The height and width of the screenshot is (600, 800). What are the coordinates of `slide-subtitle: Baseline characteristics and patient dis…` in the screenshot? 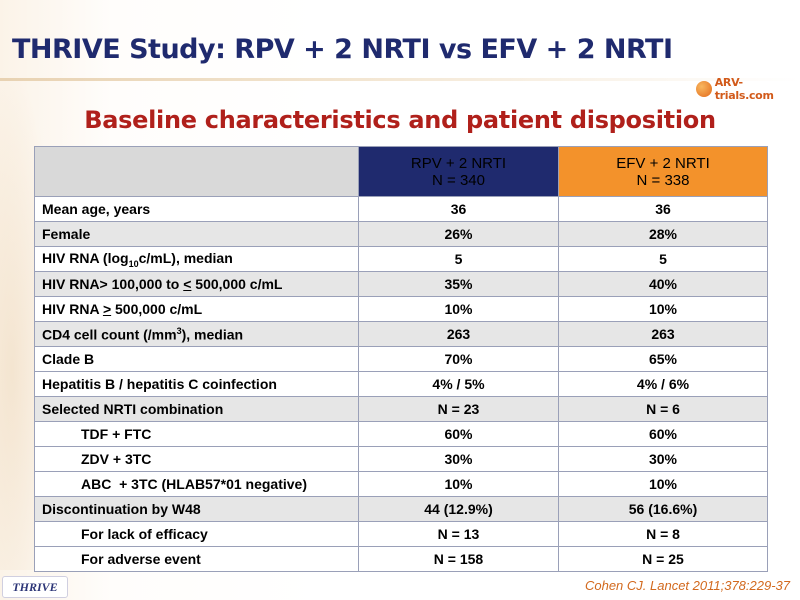 It's located at (400, 120).